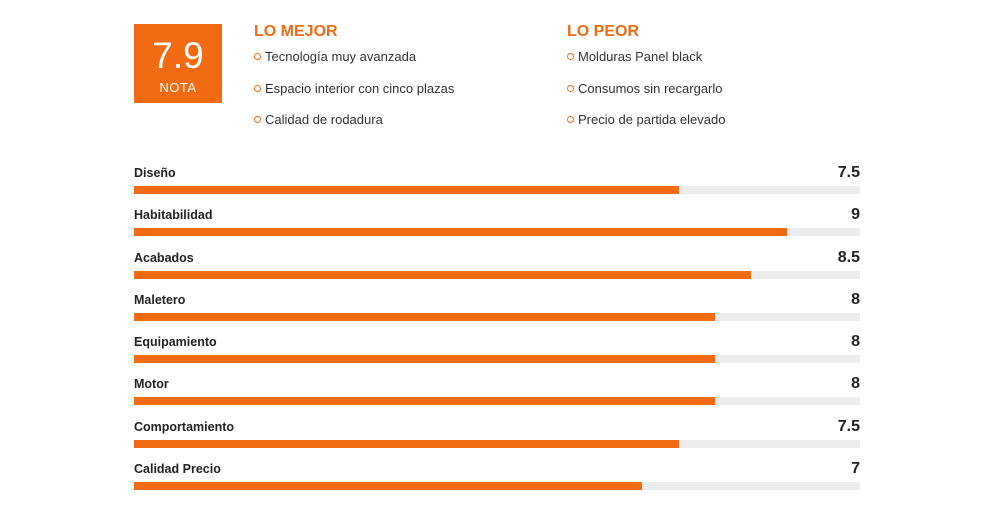  I want to click on rating-label: Comportamiento, so click(184, 426).